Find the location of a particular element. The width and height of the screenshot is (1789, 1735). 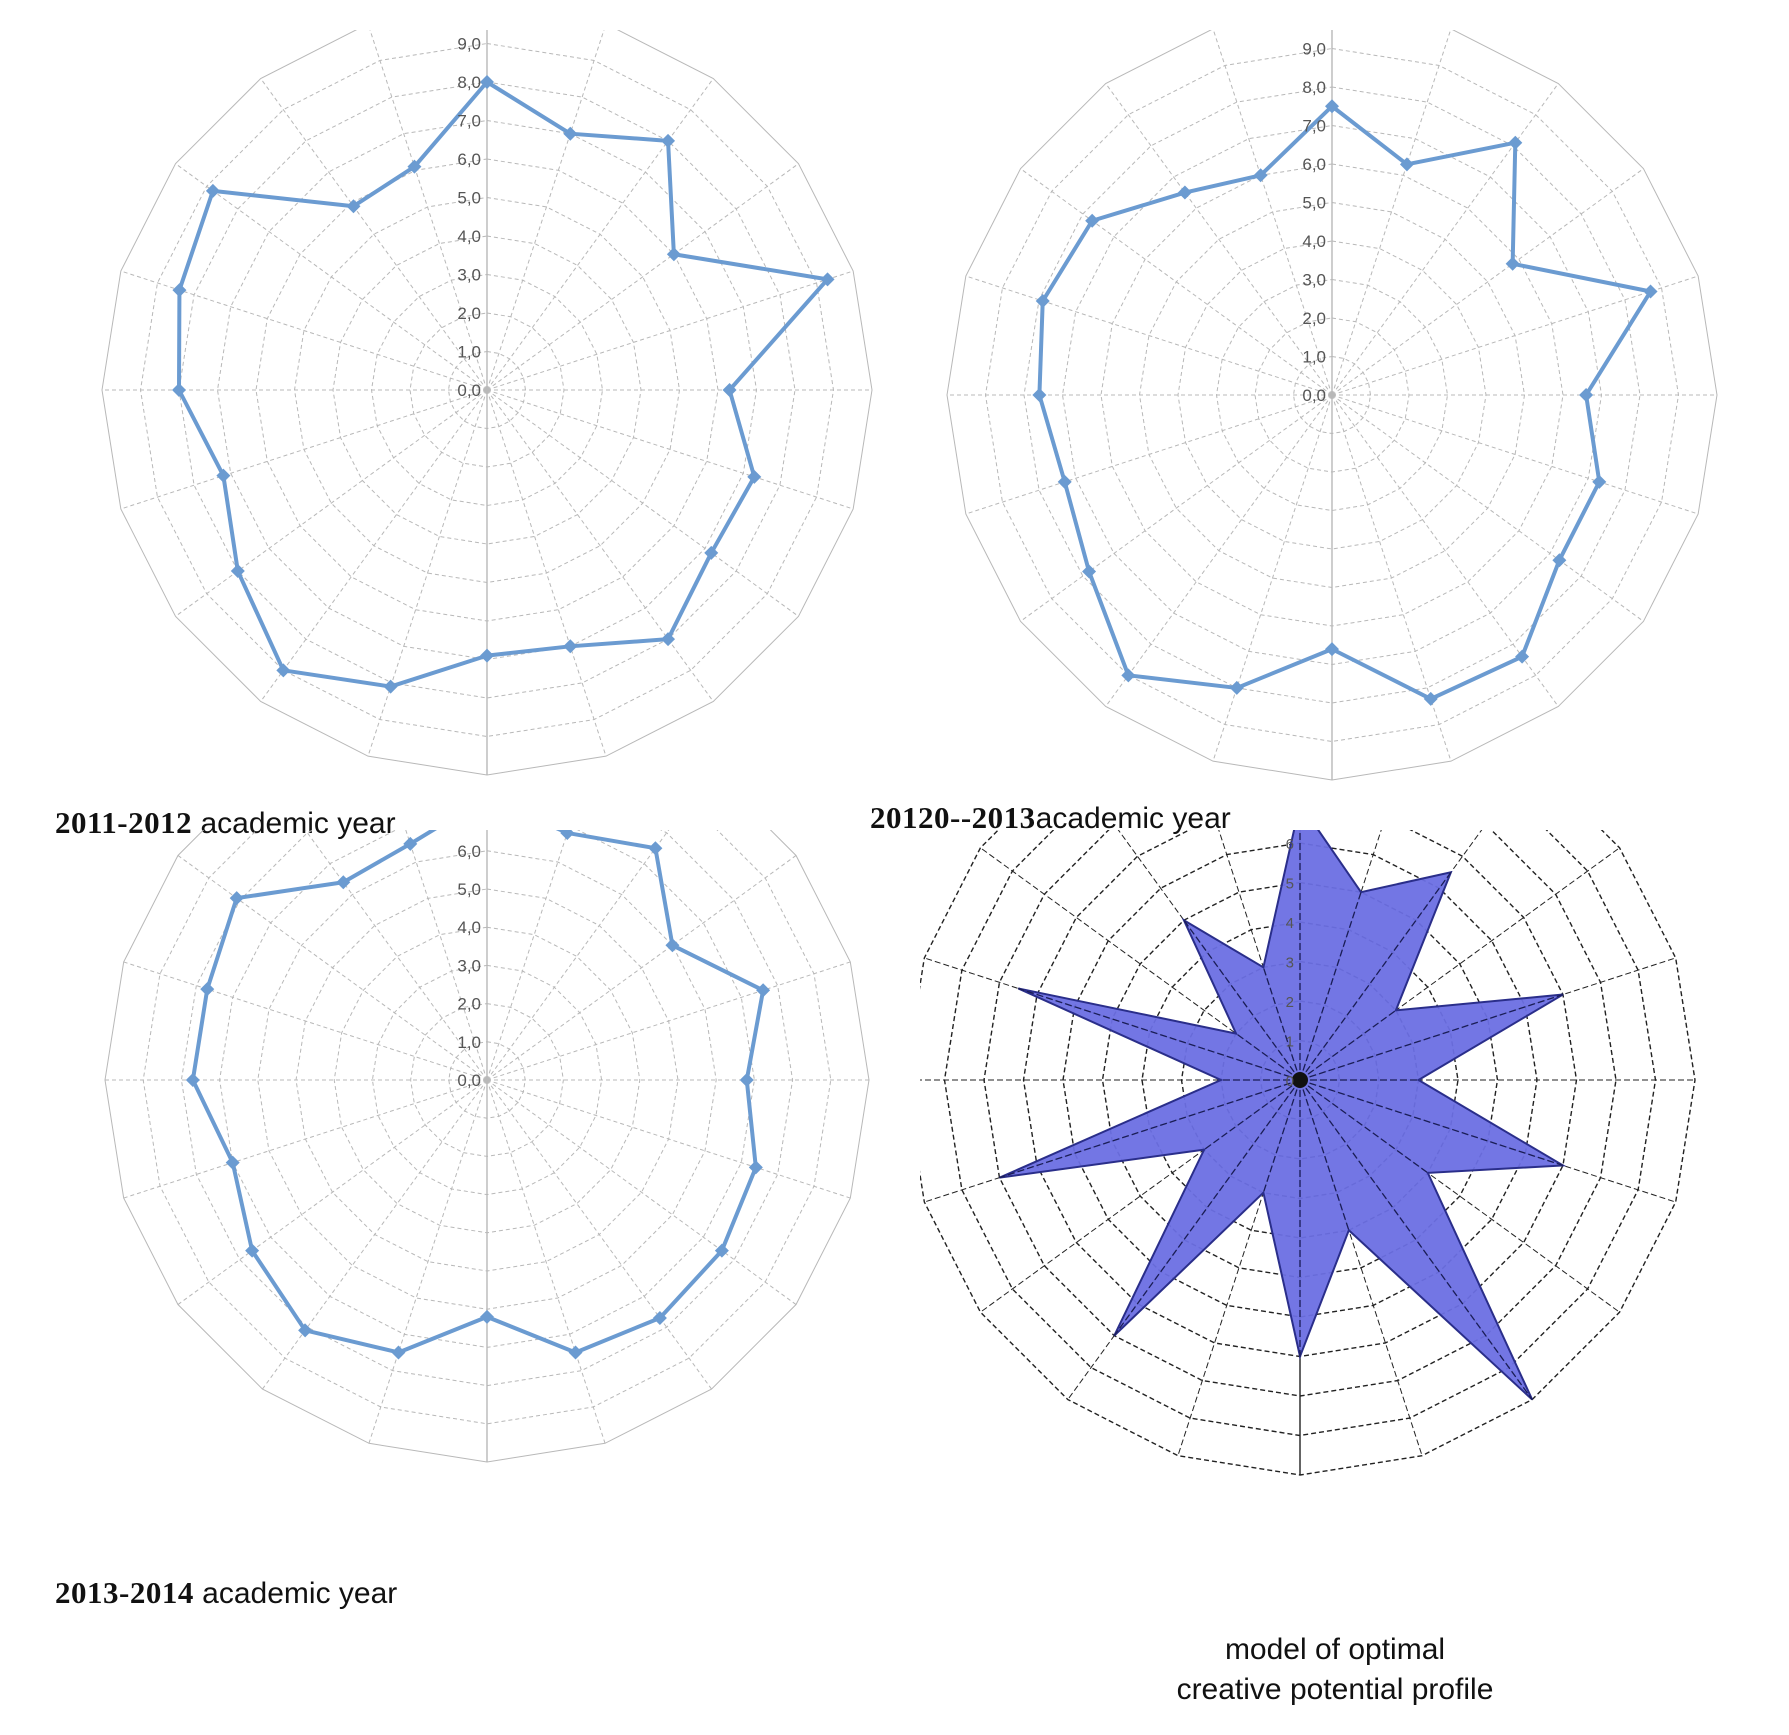

tick-label: 6 is located at coordinates (1290, 844).